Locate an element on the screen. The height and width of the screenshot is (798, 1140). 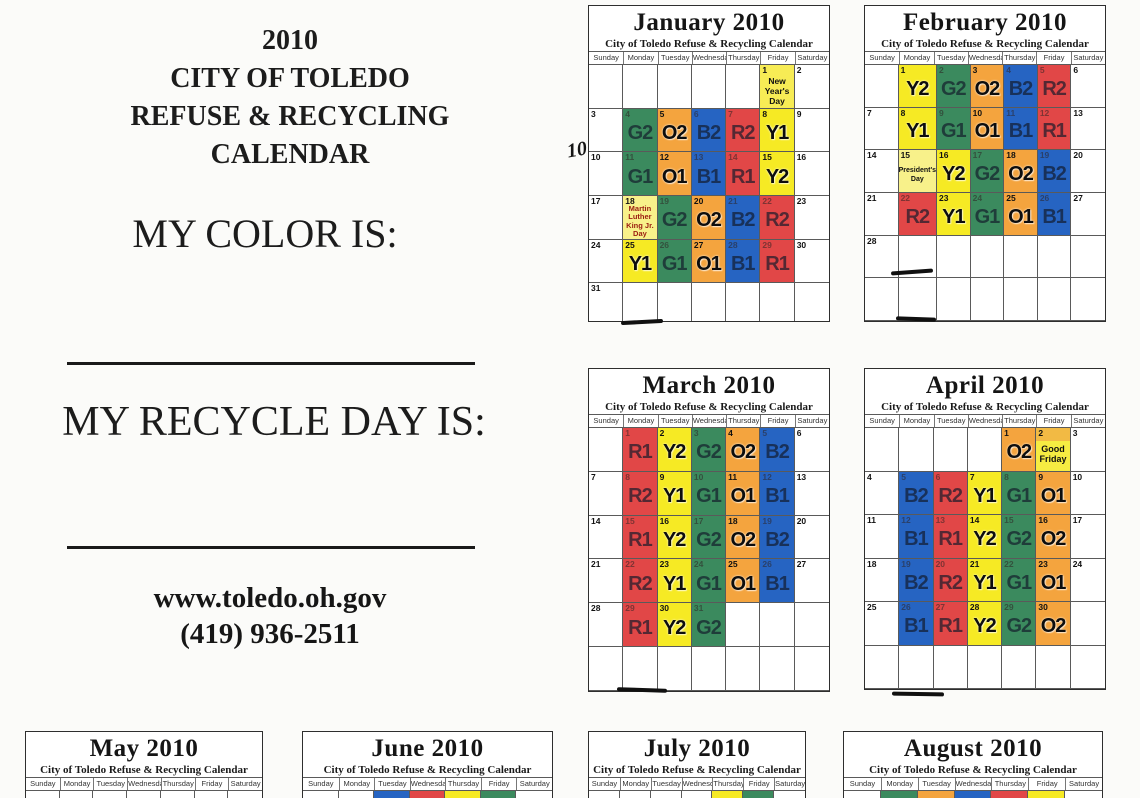
calendar-cell: 8 G1 is located at coordinates (1019, 493).